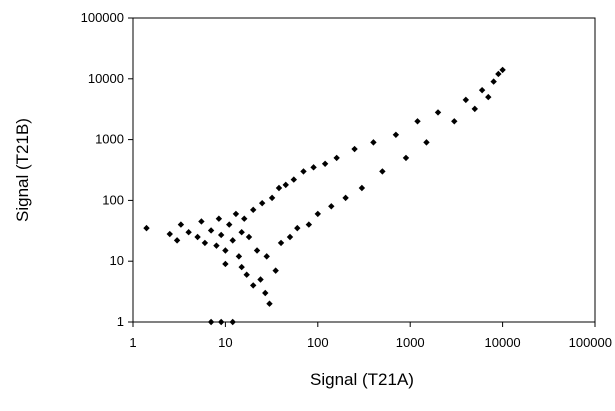 This screenshot has width=615, height=411. Describe the element at coordinates (102, 17) in the screenshot. I see `y-tick-label: 100000` at that location.